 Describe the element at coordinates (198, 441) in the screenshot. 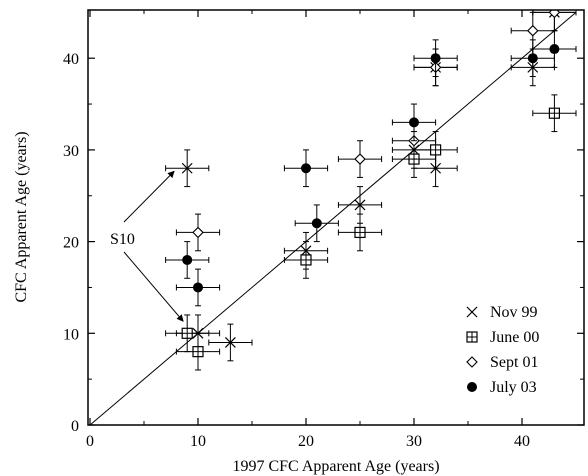

I see `x-tick-label: 10` at that location.